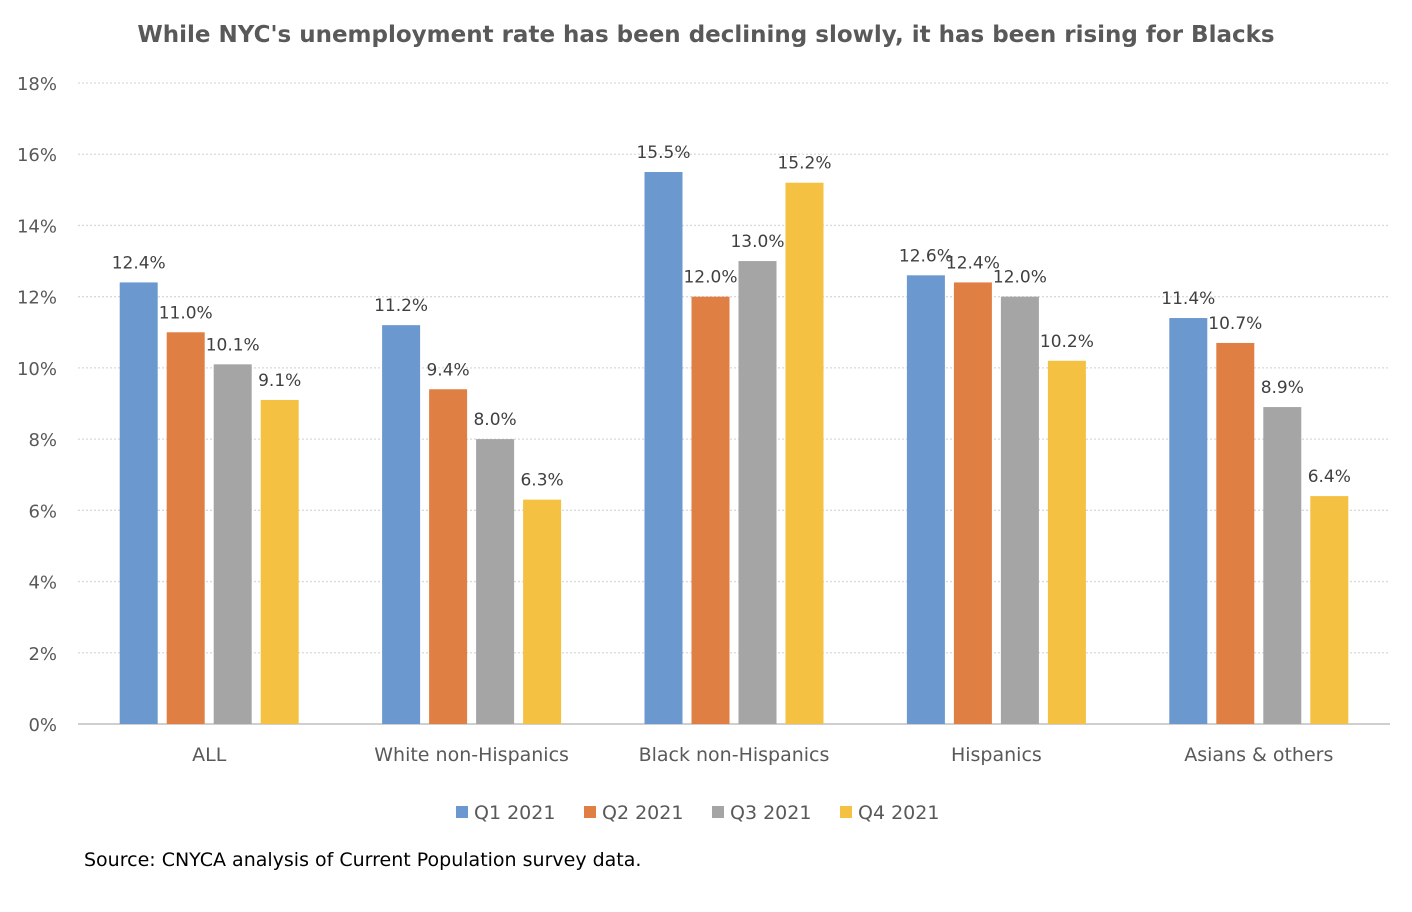  What do you see at coordinates (541, 481) in the screenshot?
I see `data-label: 6.3%` at bounding box center [541, 481].